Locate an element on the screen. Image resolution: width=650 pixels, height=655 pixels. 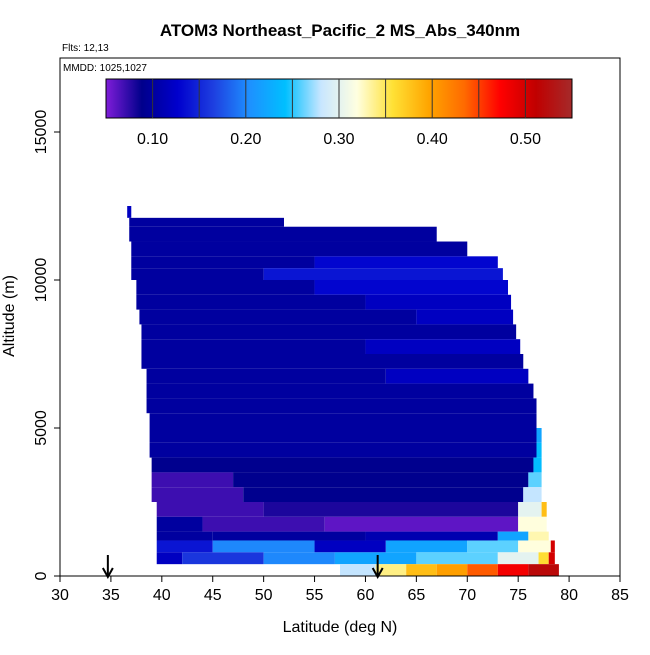
chart-title: ATOM3 Northeast_Pacific_2 MS_Abs_340nm is located at coordinates (340, 30).